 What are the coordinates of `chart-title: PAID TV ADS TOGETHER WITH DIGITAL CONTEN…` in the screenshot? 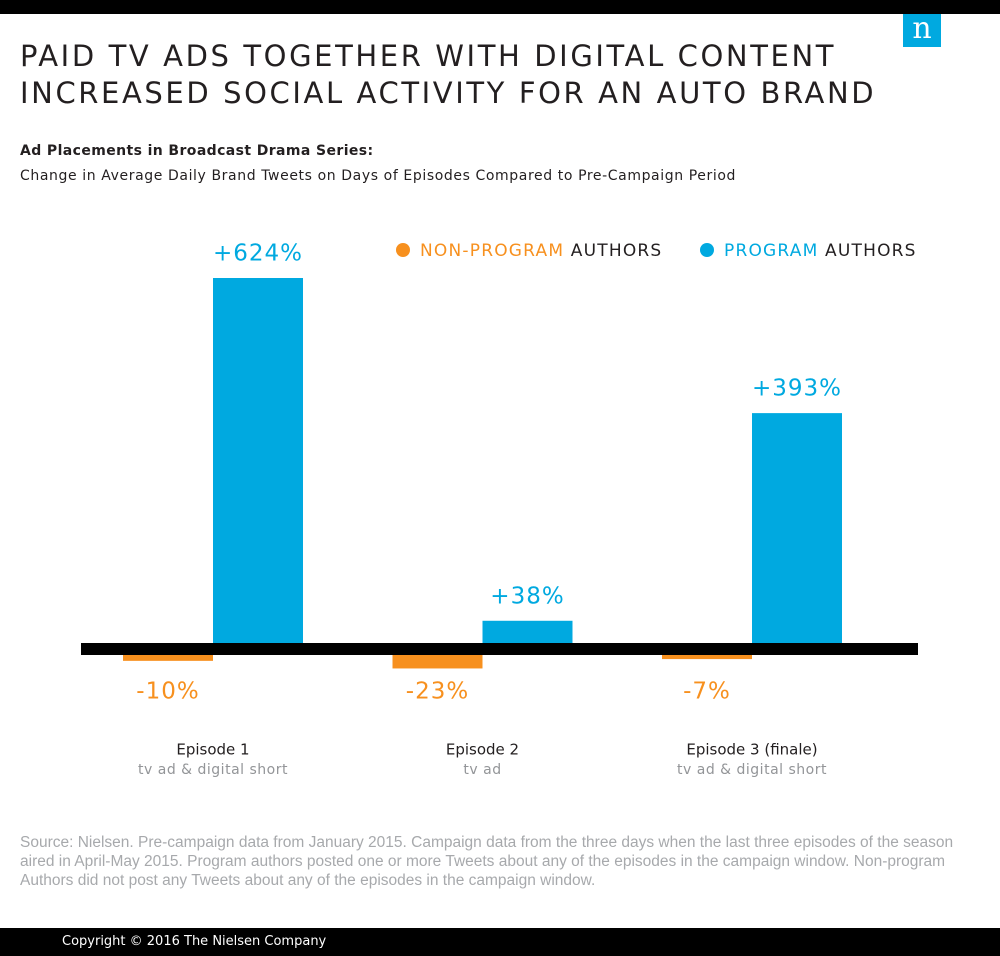 It's located at (448, 74).